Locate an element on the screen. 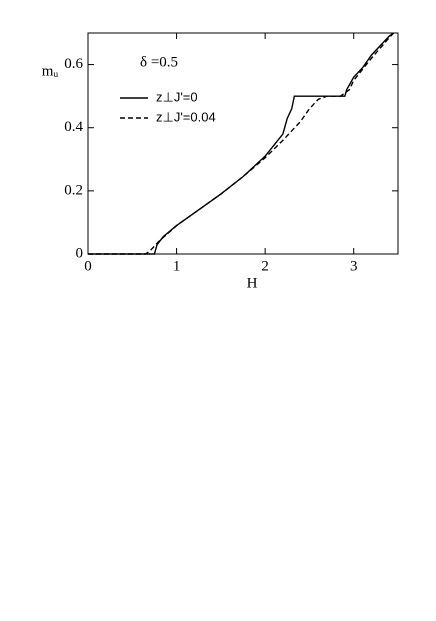 The width and height of the screenshot is (436, 621). x-axis-label: H is located at coordinates (252, 283).